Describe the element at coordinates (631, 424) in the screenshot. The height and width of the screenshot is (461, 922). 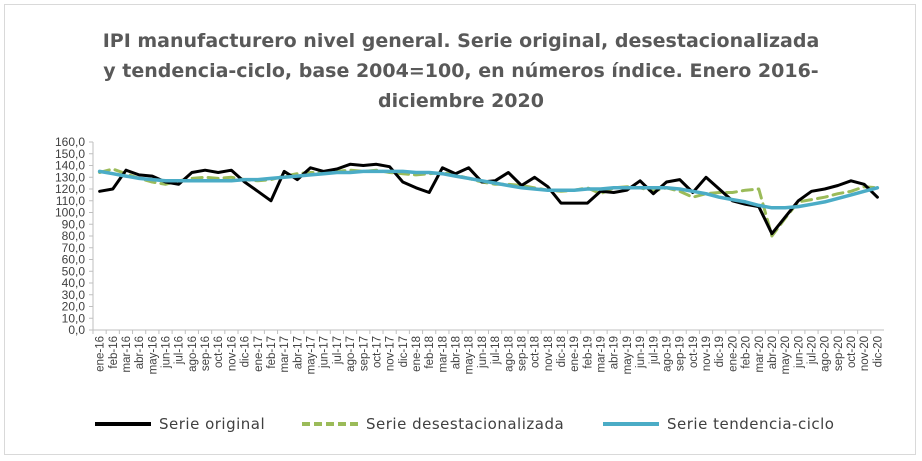
I see `legend-swatch-tendencia` at that location.